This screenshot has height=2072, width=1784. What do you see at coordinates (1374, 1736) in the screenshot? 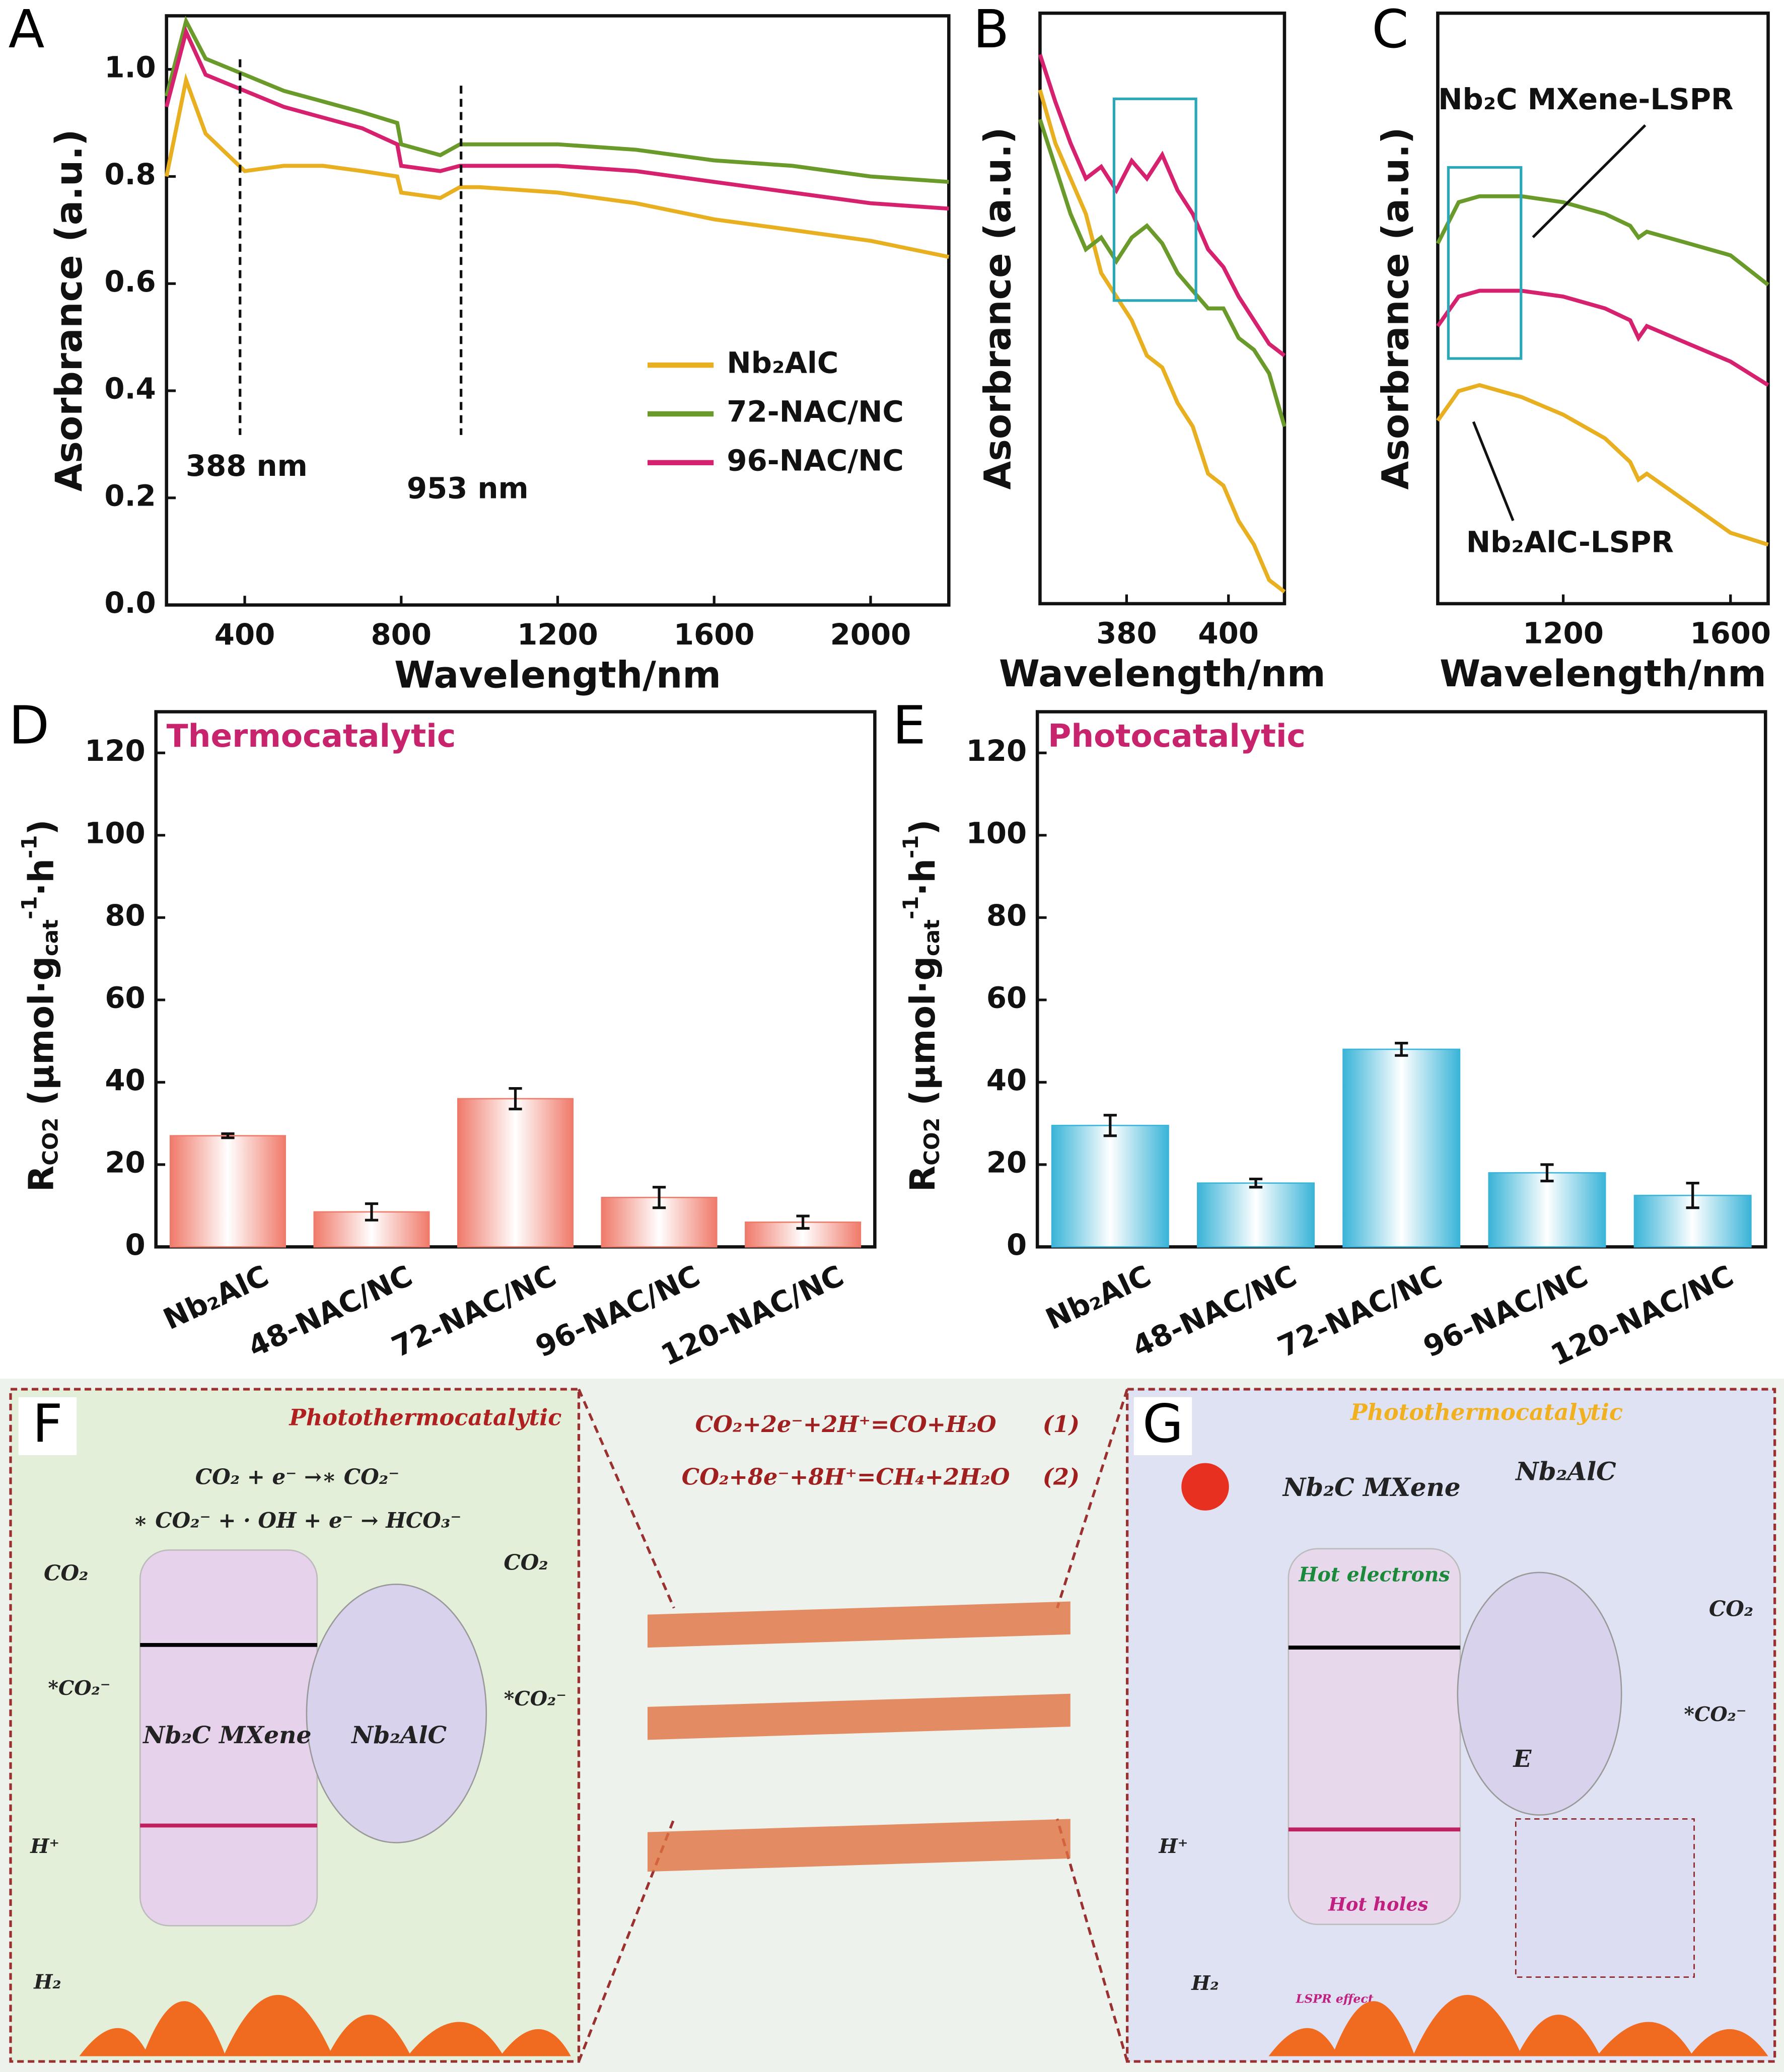
I see `mxene-block` at bounding box center [1374, 1736].